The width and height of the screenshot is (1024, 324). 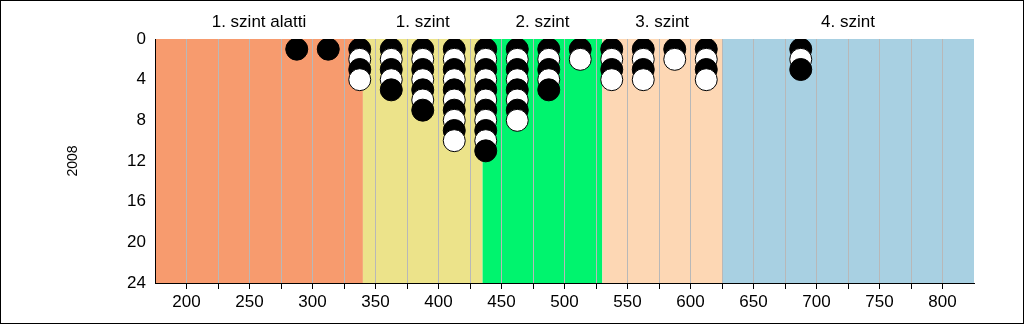 I want to click on x-tick-label: 400, so click(x=438, y=301).